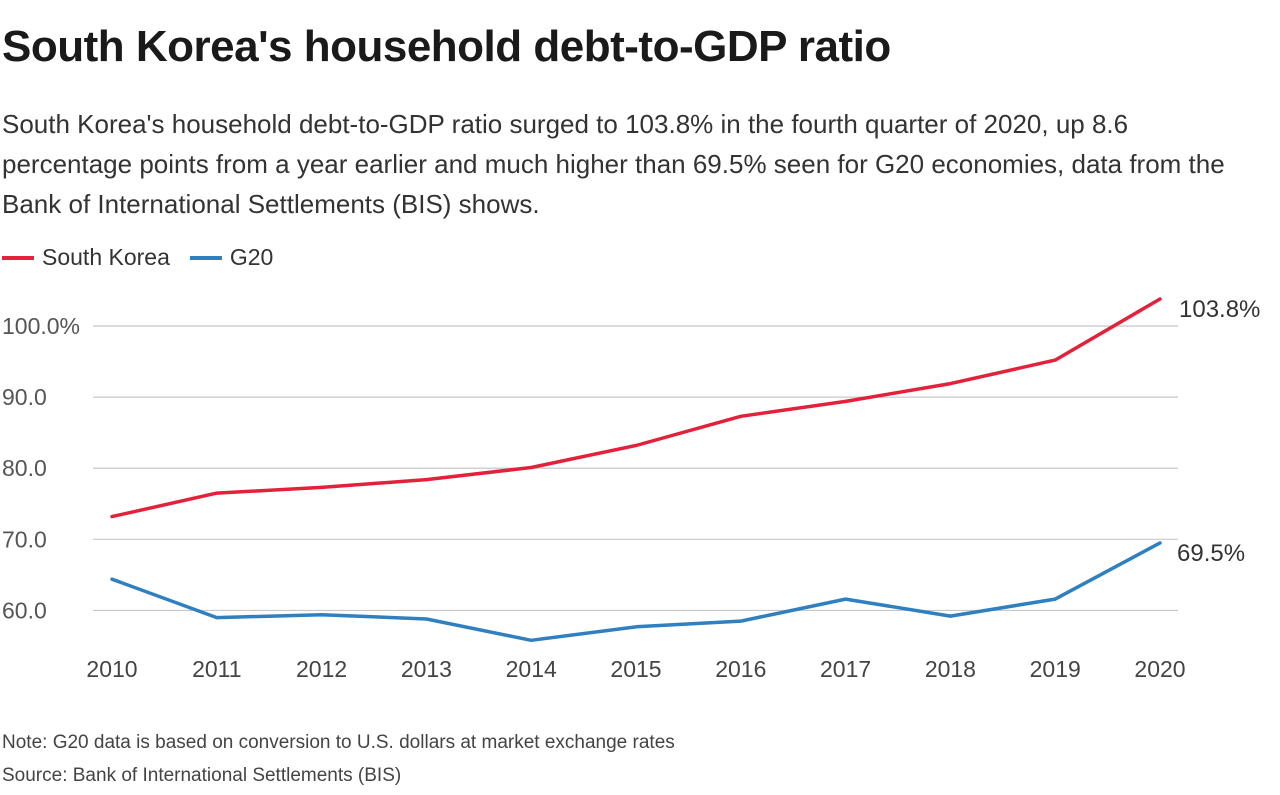 This screenshot has height=795, width=1280. Describe the element at coordinates (426, 669) in the screenshot. I see `x-tick-label: 2013` at that location.